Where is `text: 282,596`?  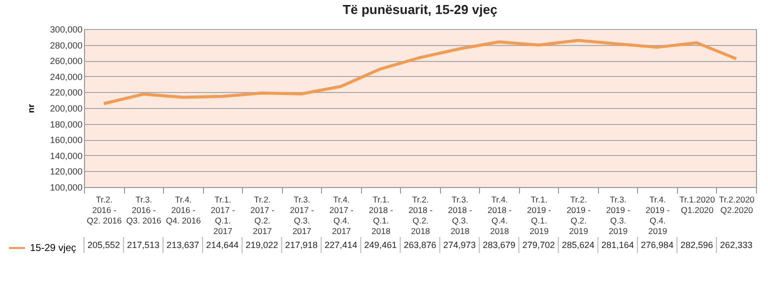
text: 282,596 is located at coordinates (696, 245).